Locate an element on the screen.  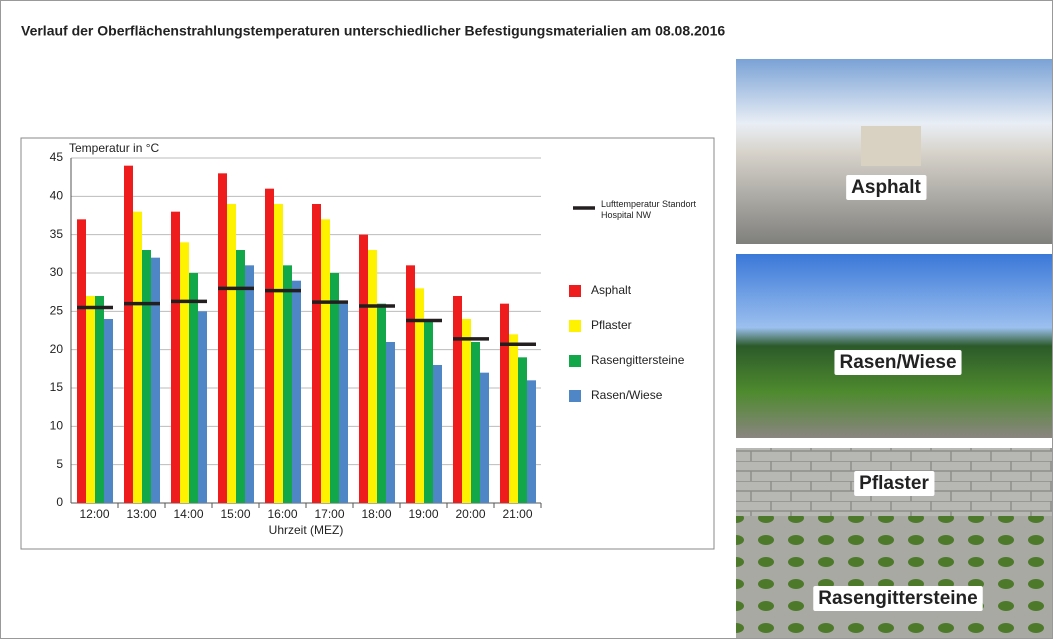
photo-label: Rasengittersteine is located at coordinates (897, 598).